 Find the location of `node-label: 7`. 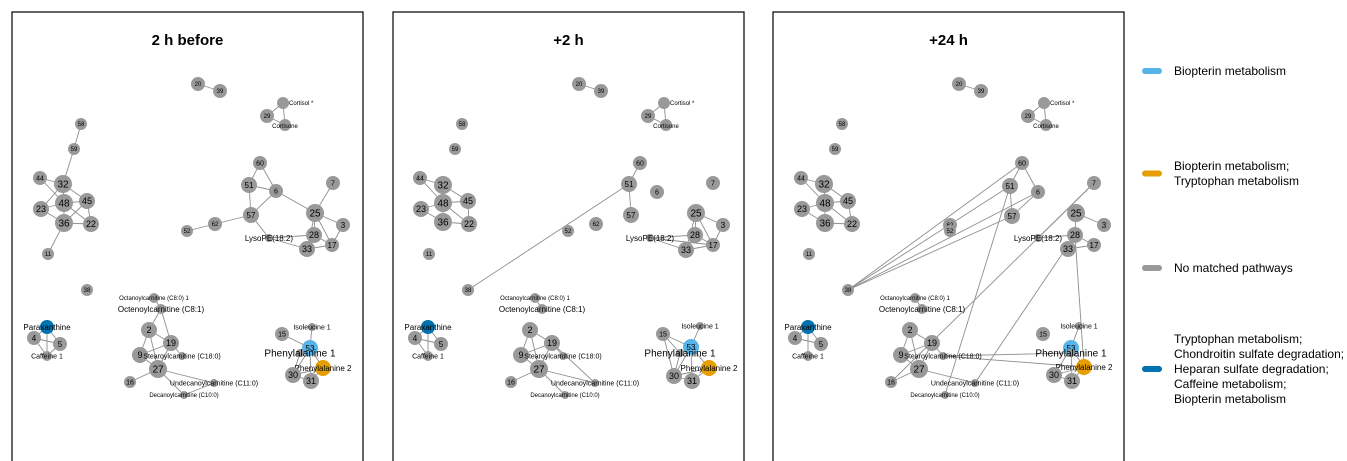

node-label: 7 is located at coordinates (713, 183).